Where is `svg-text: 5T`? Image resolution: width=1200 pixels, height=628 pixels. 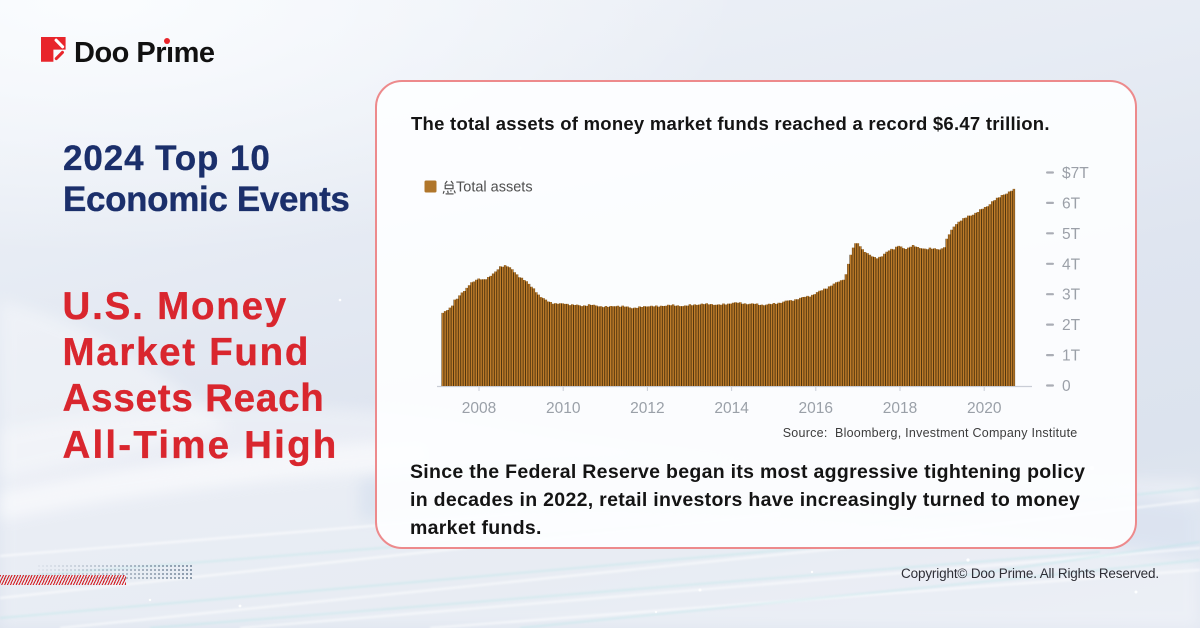
svg-text: 5T is located at coordinates (1071, 234).